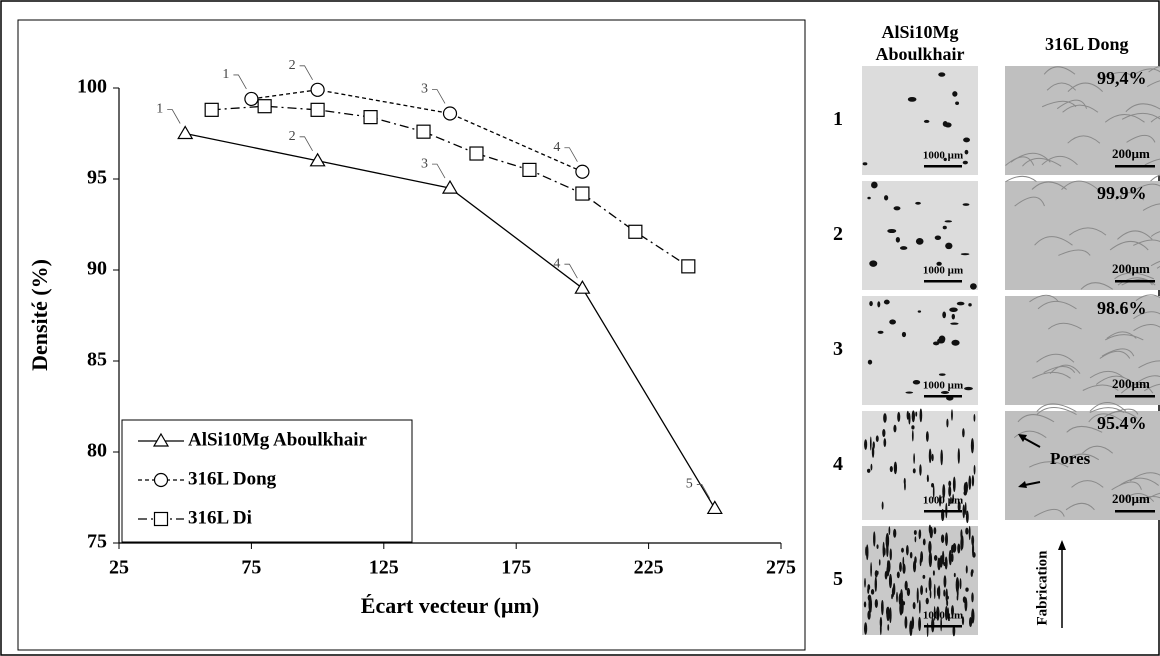  What do you see at coordinates (1082, 232) in the screenshot?
I see `micrograph: 99.9% 200µm` at bounding box center [1082, 232].